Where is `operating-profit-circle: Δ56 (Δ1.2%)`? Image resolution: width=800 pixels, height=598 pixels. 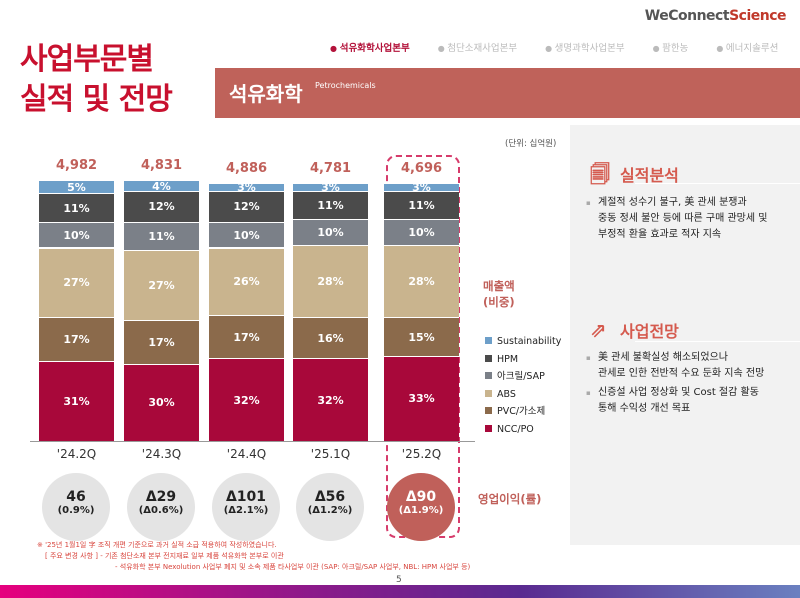
operating-profit-circle: Δ56 (Δ1.2%) is located at coordinates (330, 507).